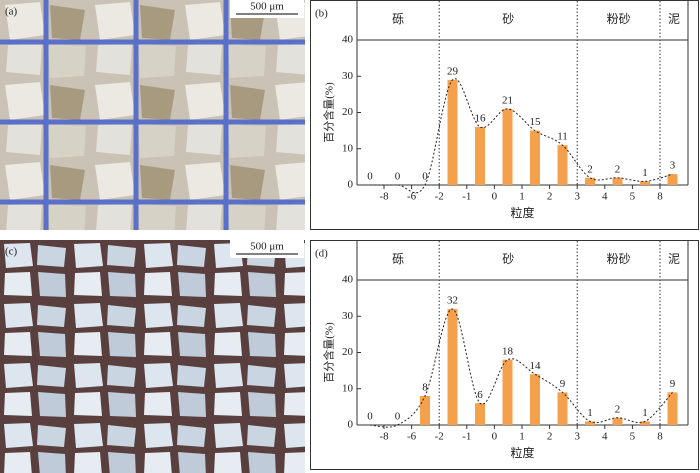 This screenshot has height=473, width=700. What do you see at coordinates (452, 301) in the screenshot?
I see `value-label: 32` at bounding box center [452, 301].